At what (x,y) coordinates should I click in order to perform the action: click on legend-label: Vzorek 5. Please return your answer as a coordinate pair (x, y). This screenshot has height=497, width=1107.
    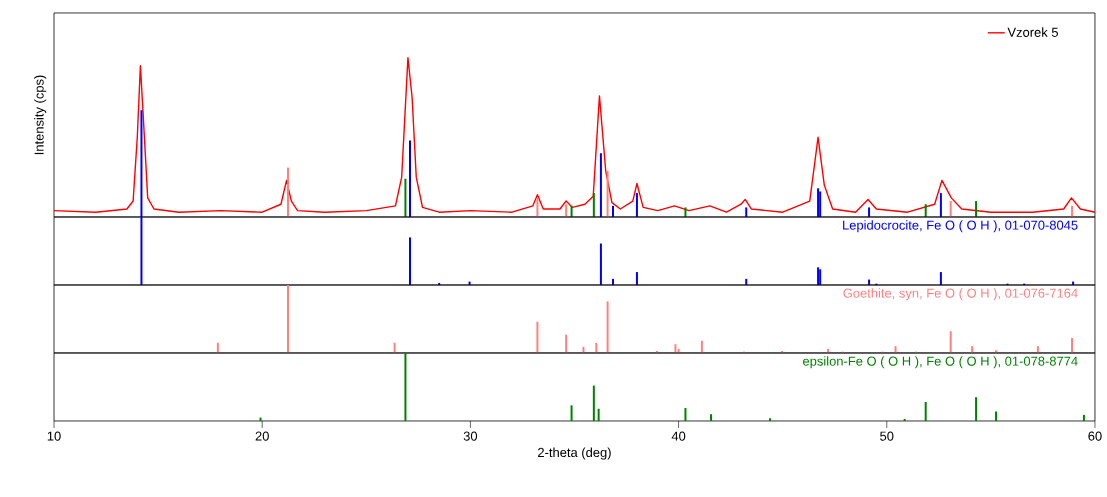
    Looking at the image, I should click on (1032, 32).